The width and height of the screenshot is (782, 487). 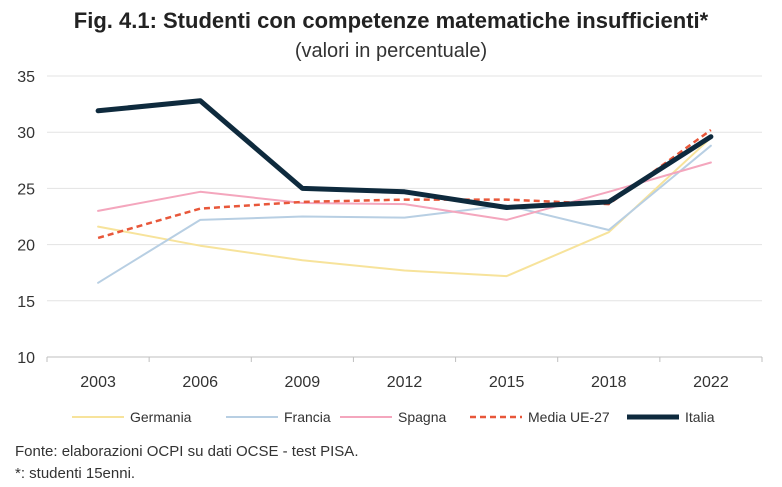 What do you see at coordinates (405, 382) in the screenshot?
I see `x-tick-label: 2012` at bounding box center [405, 382].